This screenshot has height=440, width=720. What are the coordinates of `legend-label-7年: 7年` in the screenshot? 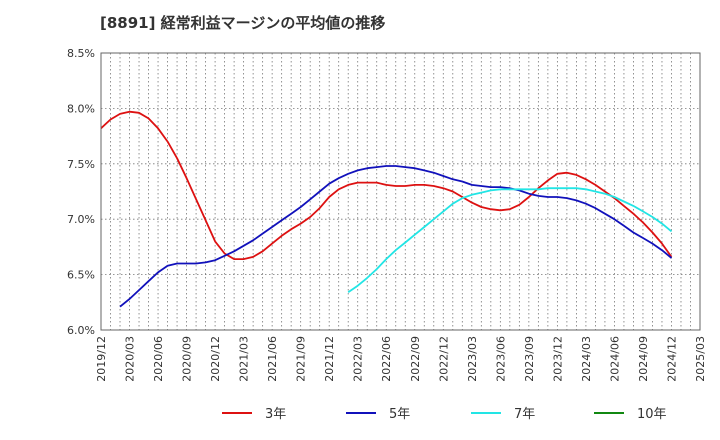 It's located at (524, 414).